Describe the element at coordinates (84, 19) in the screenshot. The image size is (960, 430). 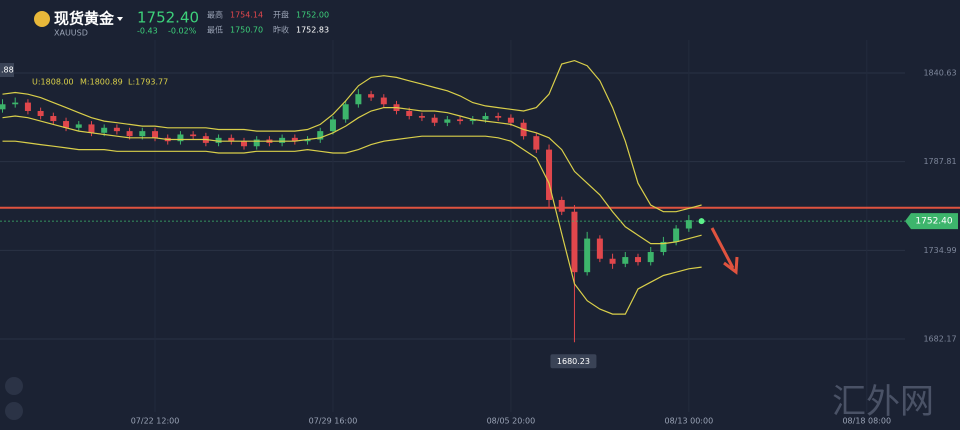
I see `title: 现货黄金` at that location.